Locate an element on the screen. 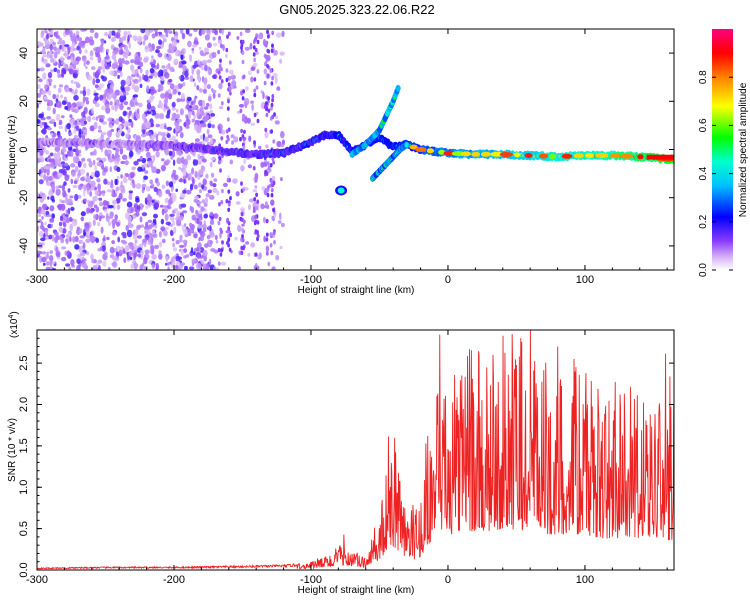 This screenshot has width=750, height=600. spectrogram-y-axis-label: Frequency (Hz) is located at coordinates (12, 150).